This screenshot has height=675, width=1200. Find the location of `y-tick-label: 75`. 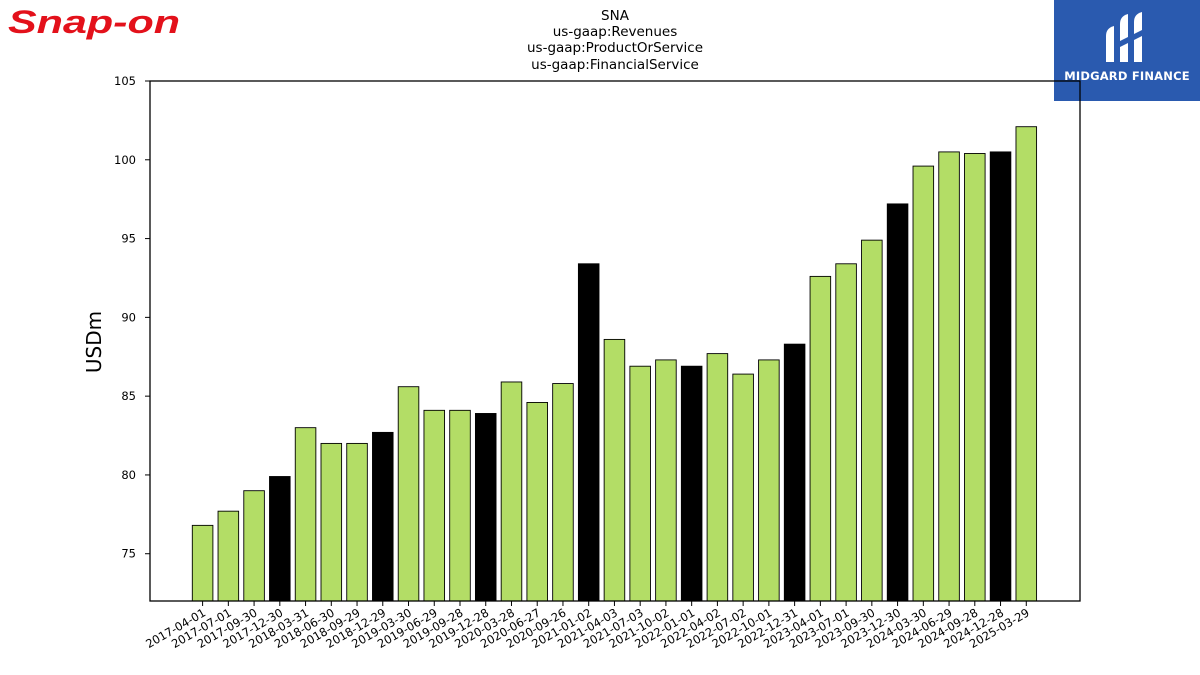

y-tick-label: 75 is located at coordinates (128, 554).